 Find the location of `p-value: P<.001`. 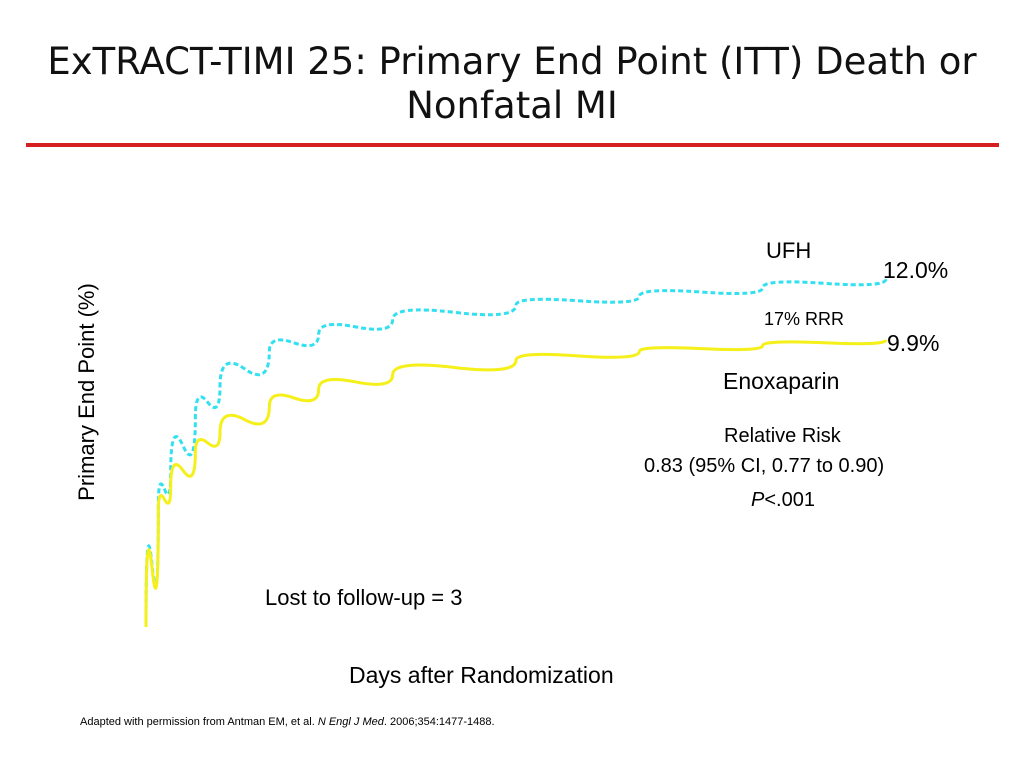

p-value: P<.001 is located at coordinates (783, 500).